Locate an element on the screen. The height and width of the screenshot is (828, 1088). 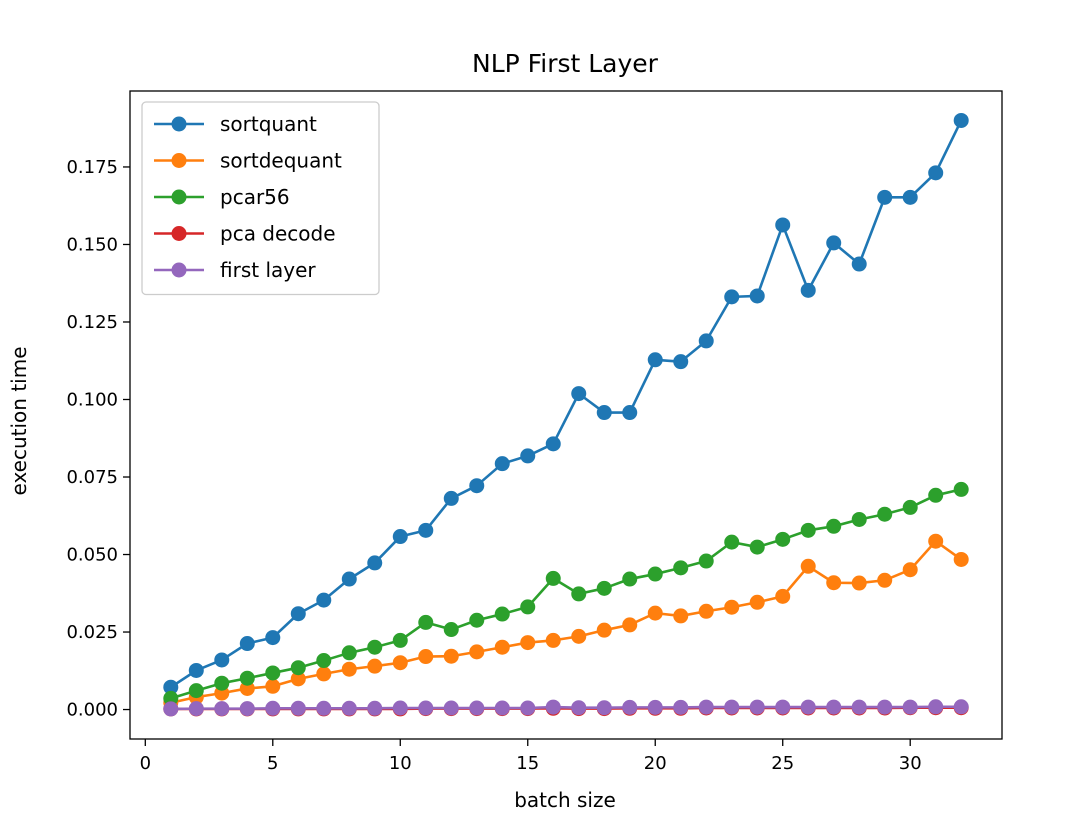
y-tick-label: 0.100 is located at coordinates (92, 399).